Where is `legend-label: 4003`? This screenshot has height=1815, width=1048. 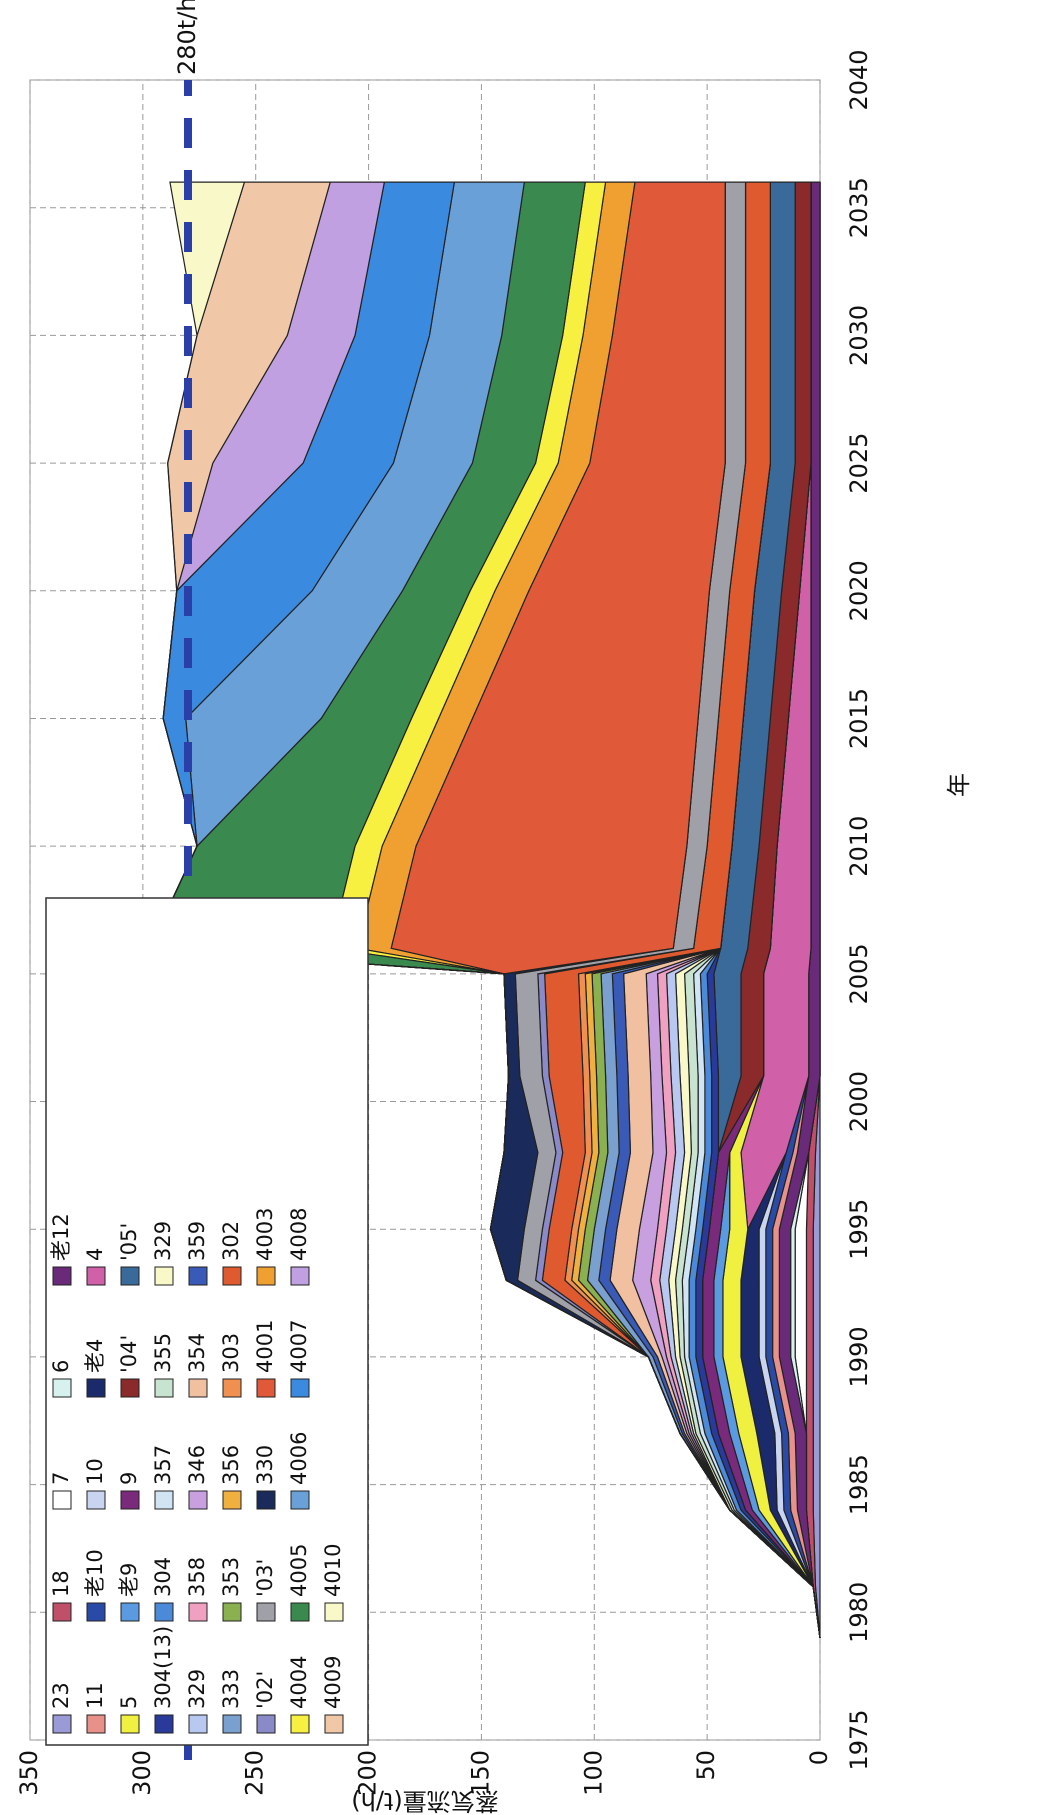
legend-label: 4003 is located at coordinates (265, 1234).